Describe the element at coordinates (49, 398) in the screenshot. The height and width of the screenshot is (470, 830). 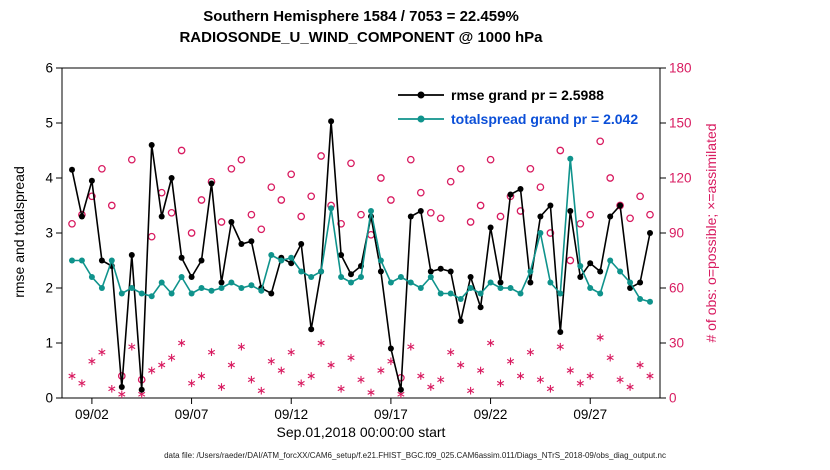
I see `left-tick-label: 0` at that location.